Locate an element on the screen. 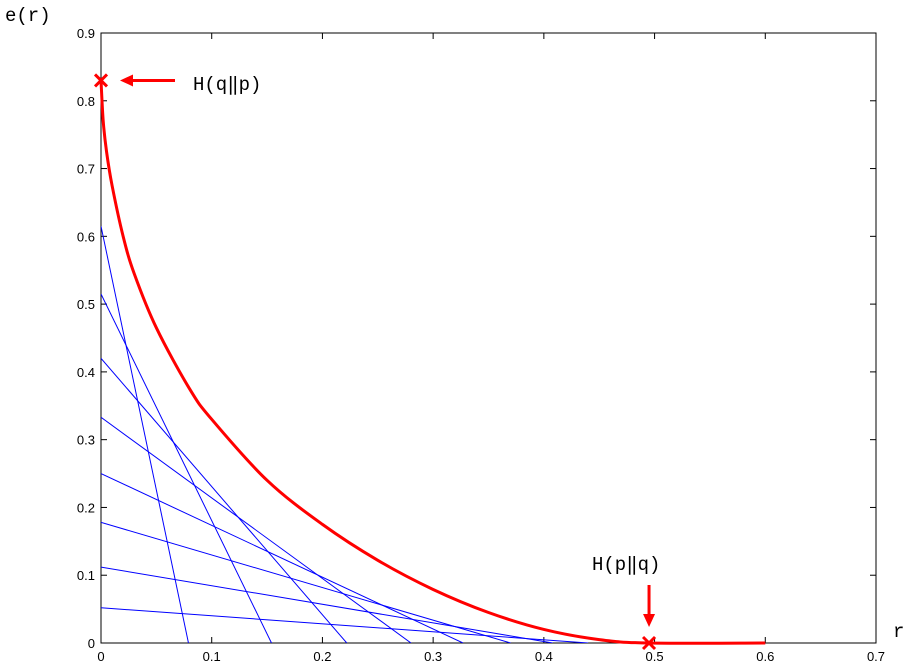 The width and height of the screenshot is (909, 670). x-tick-label-0: 0 is located at coordinates (100, 656).